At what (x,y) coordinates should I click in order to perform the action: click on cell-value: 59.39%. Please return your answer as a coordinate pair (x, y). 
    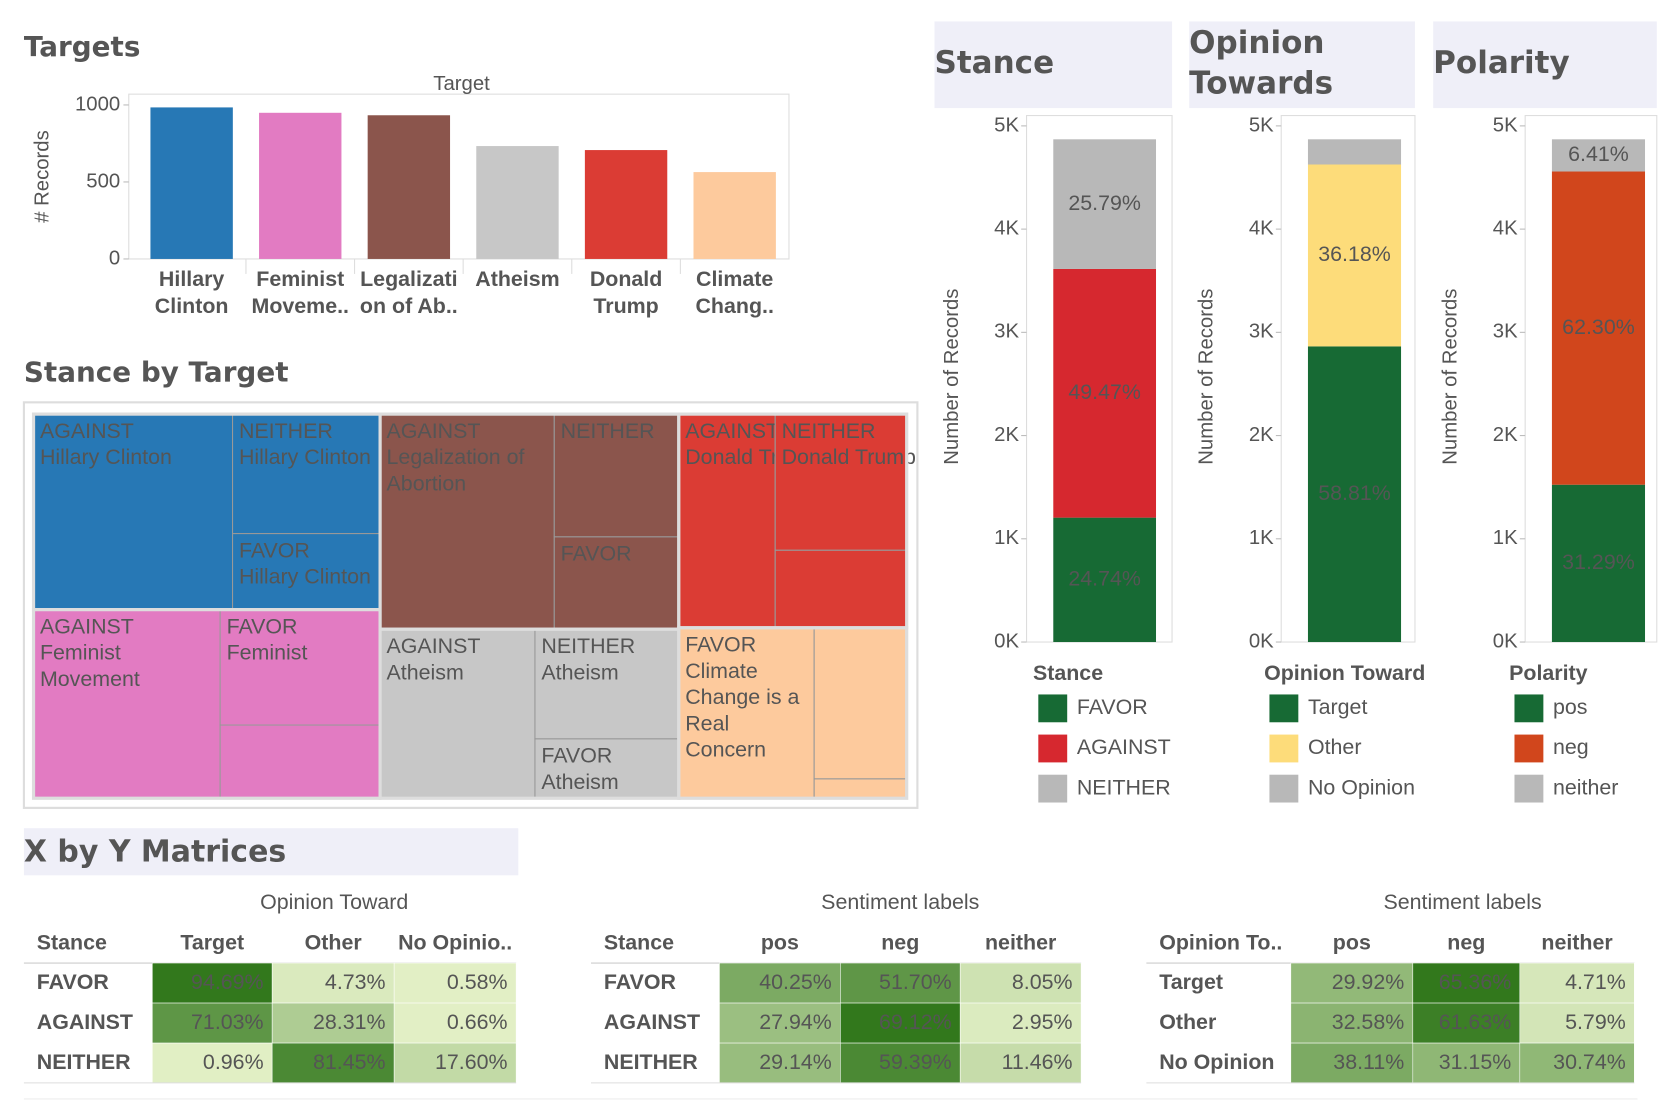
    Looking at the image, I should click on (915, 1062).